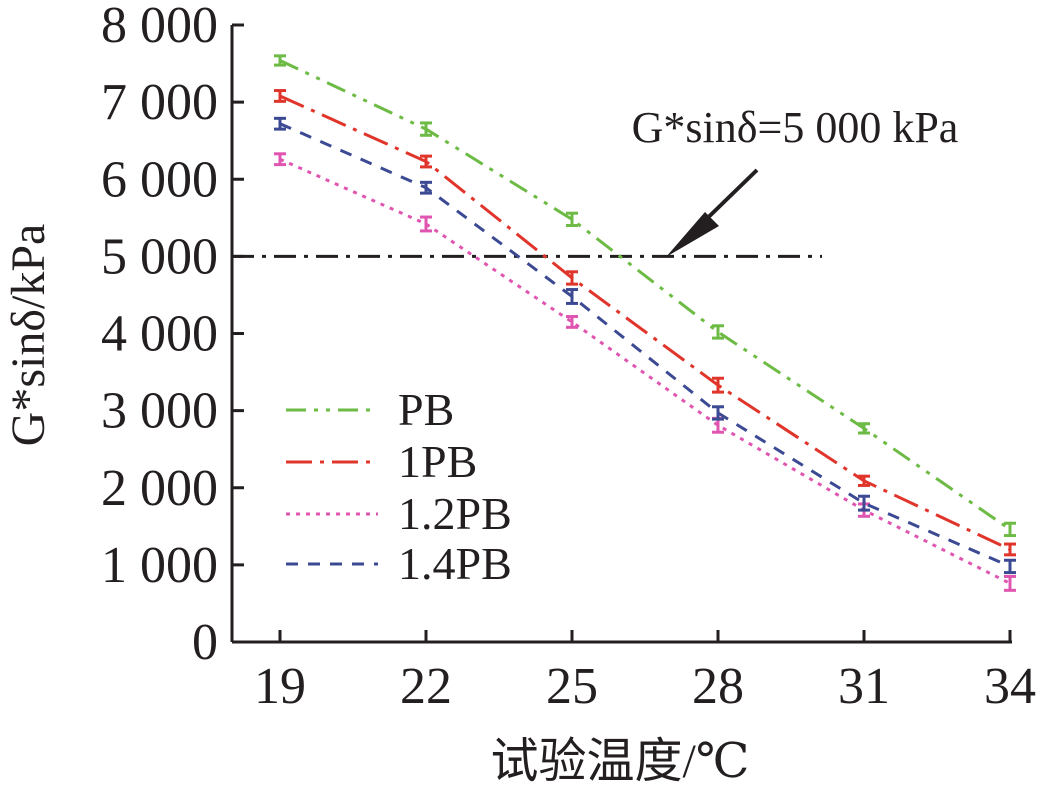 The width and height of the screenshot is (1041, 789). What do you see at coordinates (572, 686) in the screenshot?
I see `x-tick-label: 25` at bounding box center [572, 686].